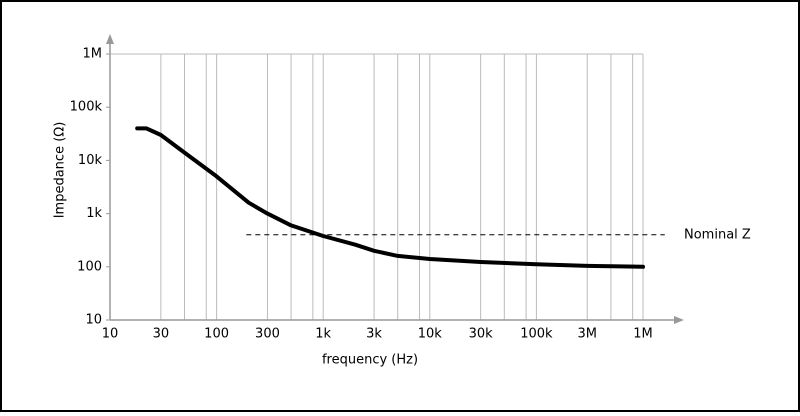 The image size is (800, 416). I want to click on y-tick-label: 1M, so click(93, 54).